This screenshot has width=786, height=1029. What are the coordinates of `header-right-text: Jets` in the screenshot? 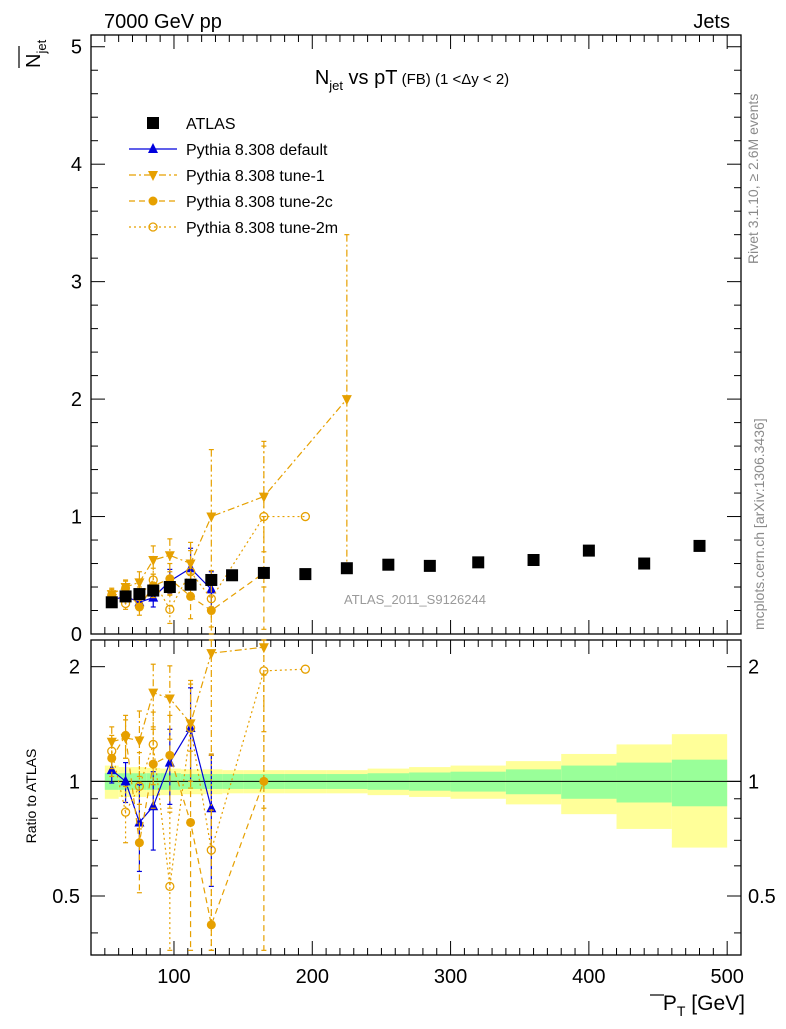 It's located at (711, 22).